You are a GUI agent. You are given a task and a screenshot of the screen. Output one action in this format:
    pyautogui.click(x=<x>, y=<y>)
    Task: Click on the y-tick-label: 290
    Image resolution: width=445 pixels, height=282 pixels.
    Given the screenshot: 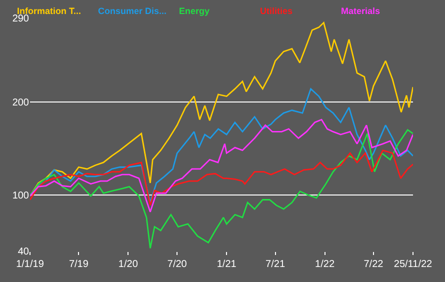 What is the action you would take?
    pyautogui.click(x=21, y=19)
    